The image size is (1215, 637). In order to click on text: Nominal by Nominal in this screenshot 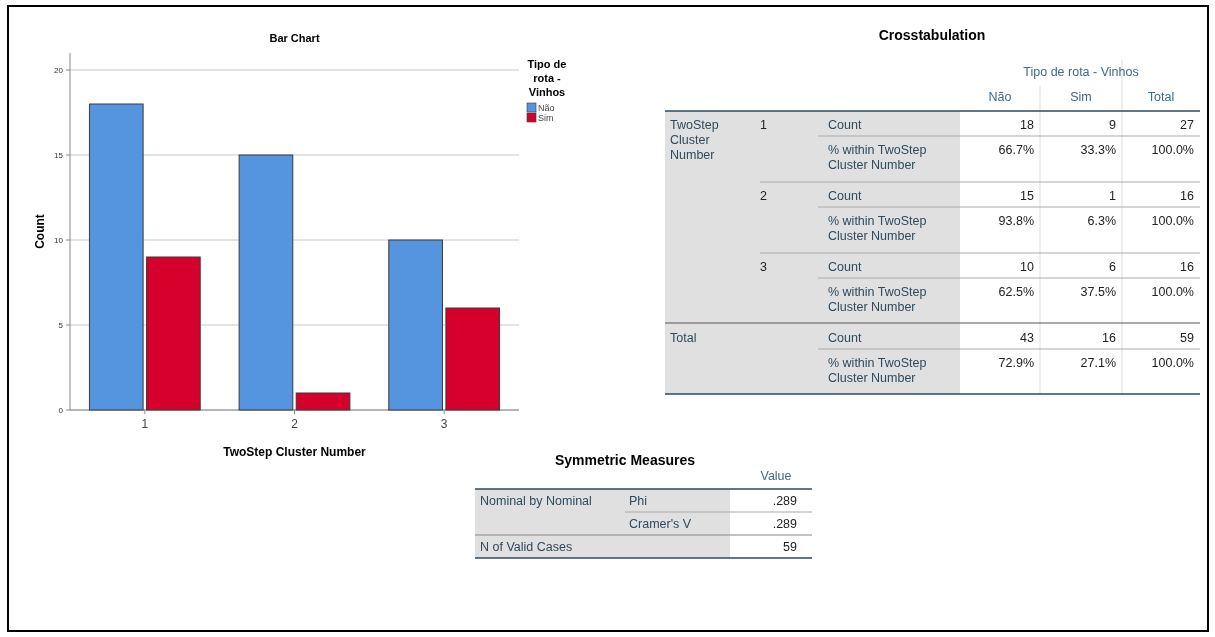, I will do `click(536, 501)`.